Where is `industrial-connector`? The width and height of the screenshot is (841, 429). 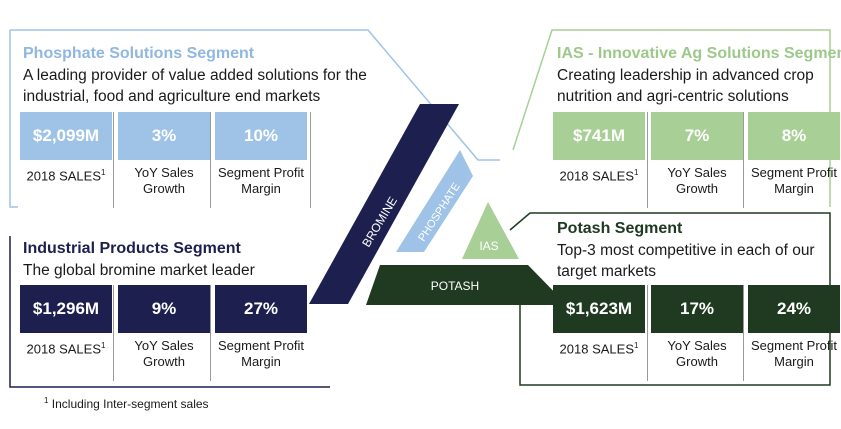
industrial-connector is located at coordinates (169, 312).